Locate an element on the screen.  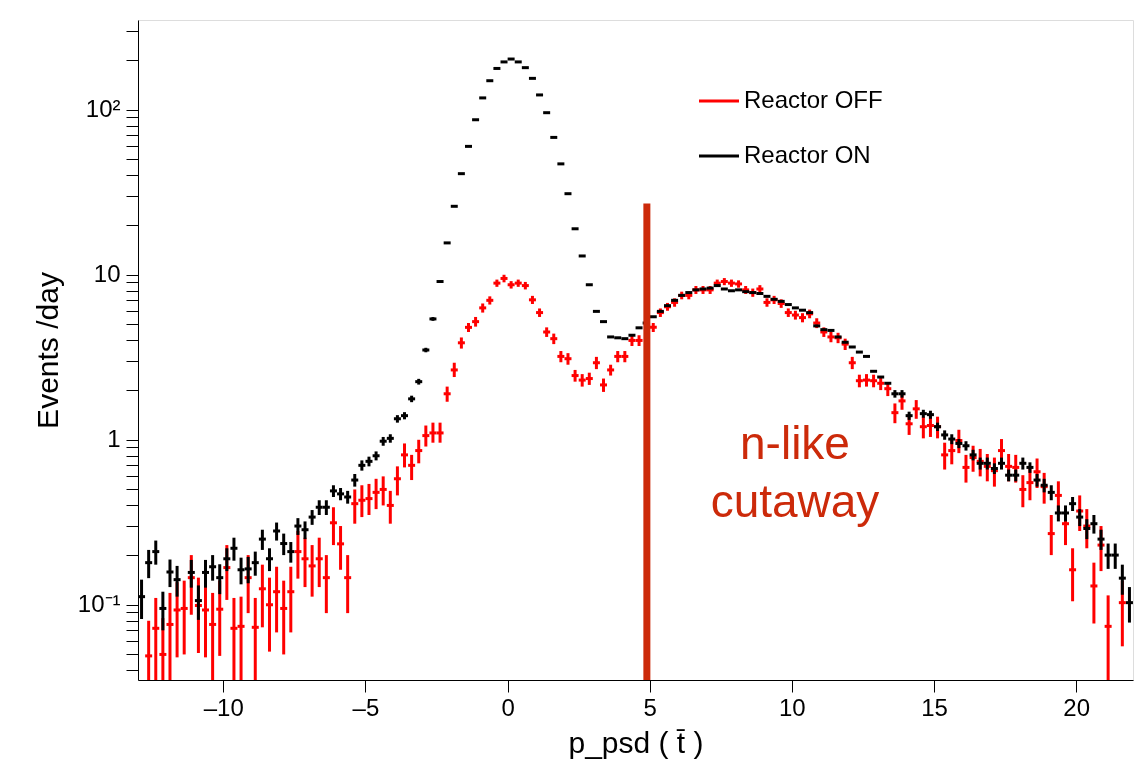
x-axis-title: p_psd ( t̄ ) is located at coordinates (636, 742).